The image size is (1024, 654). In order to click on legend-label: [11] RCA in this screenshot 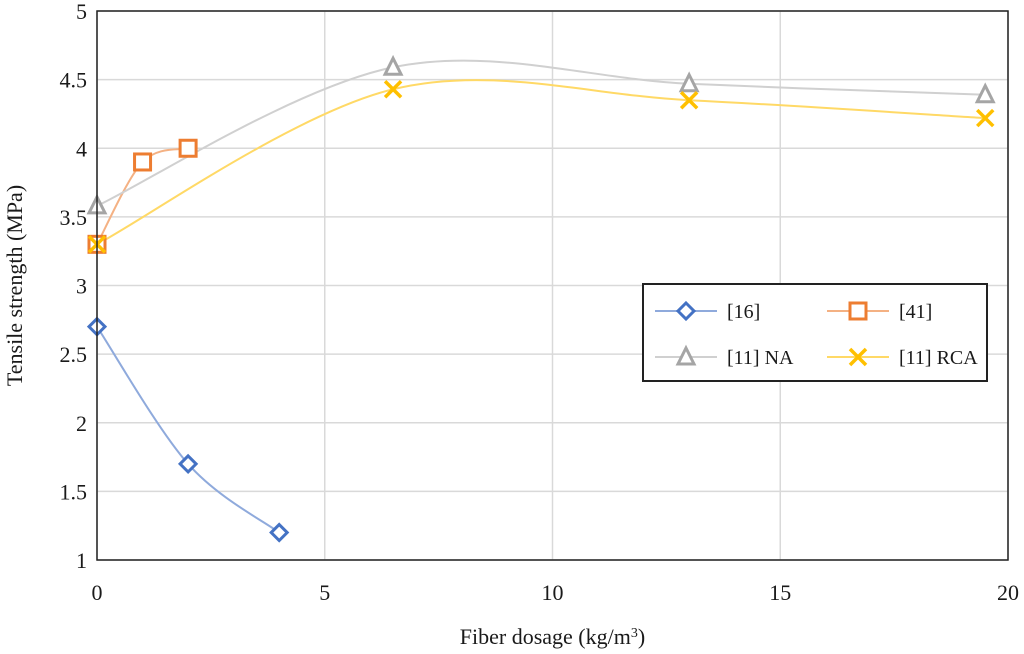, I will do `click(938, 358)`.